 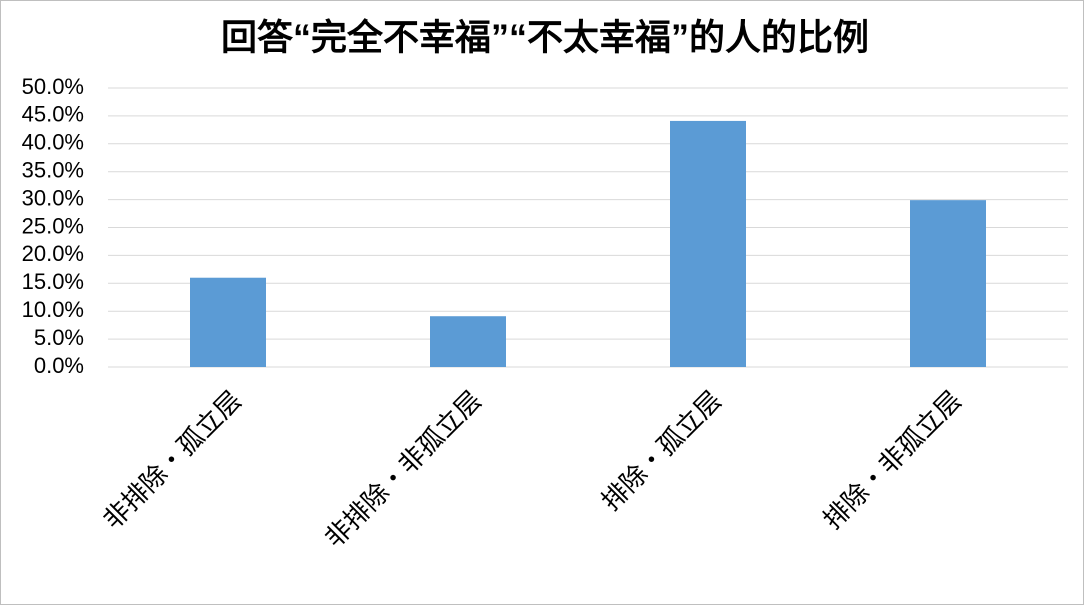 What do you see at coordinates (53, 197) in the screenshot?
I see `y-tick-label: 30.0%` at bounding box center [53, 197].